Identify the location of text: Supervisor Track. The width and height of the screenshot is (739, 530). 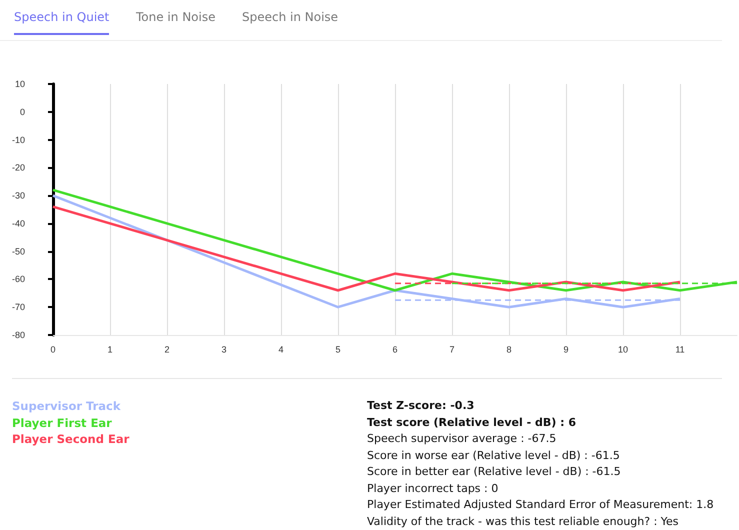
(67, 406).